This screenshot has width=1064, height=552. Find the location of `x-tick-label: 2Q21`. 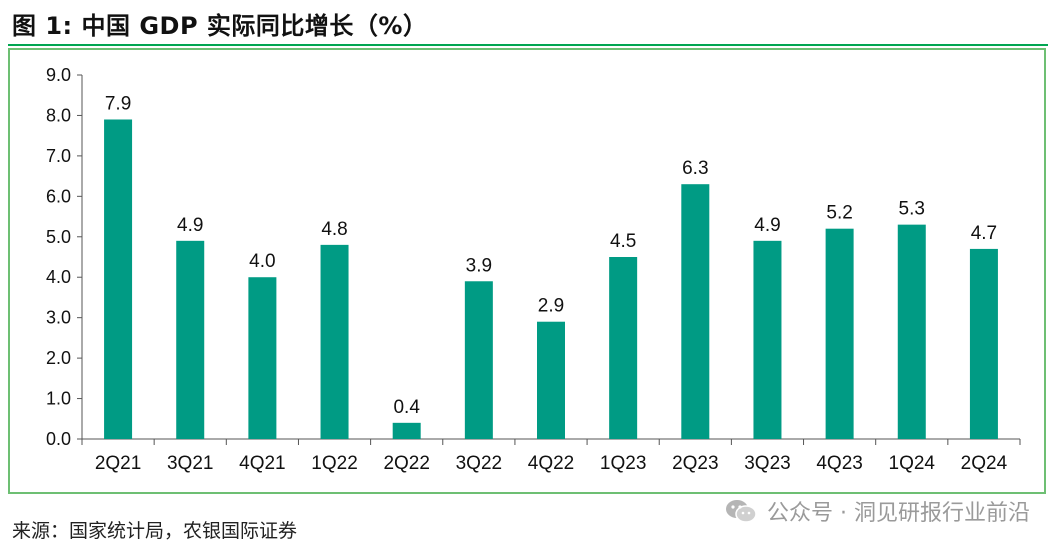

x-tick-label: 2Q21 is located at coordinates (118, 463).